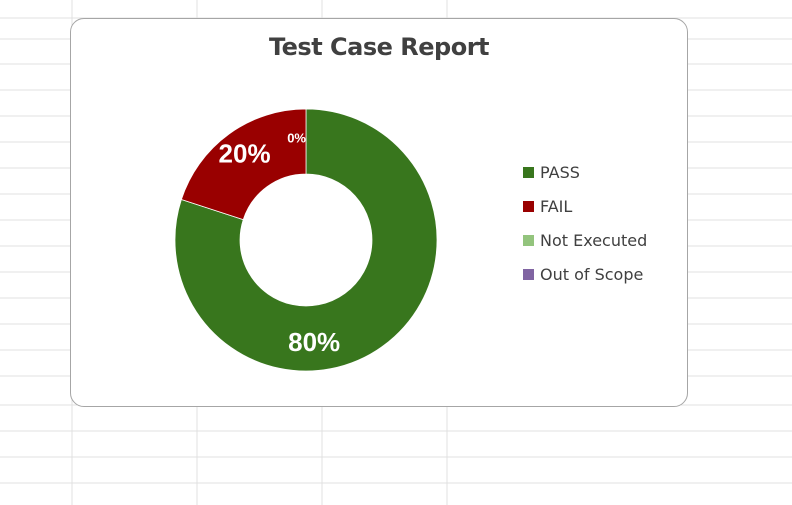 The height and width of the screenshot is (505, 792). Describe the element at coordinates (245, 153) in the screenshot. I see `data-label-fail: 20%` at that location.